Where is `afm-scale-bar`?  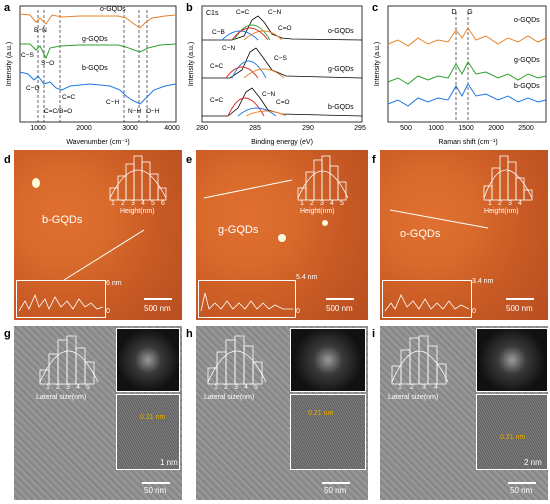 afm-scale-bar is located at coordinates (158, 299).